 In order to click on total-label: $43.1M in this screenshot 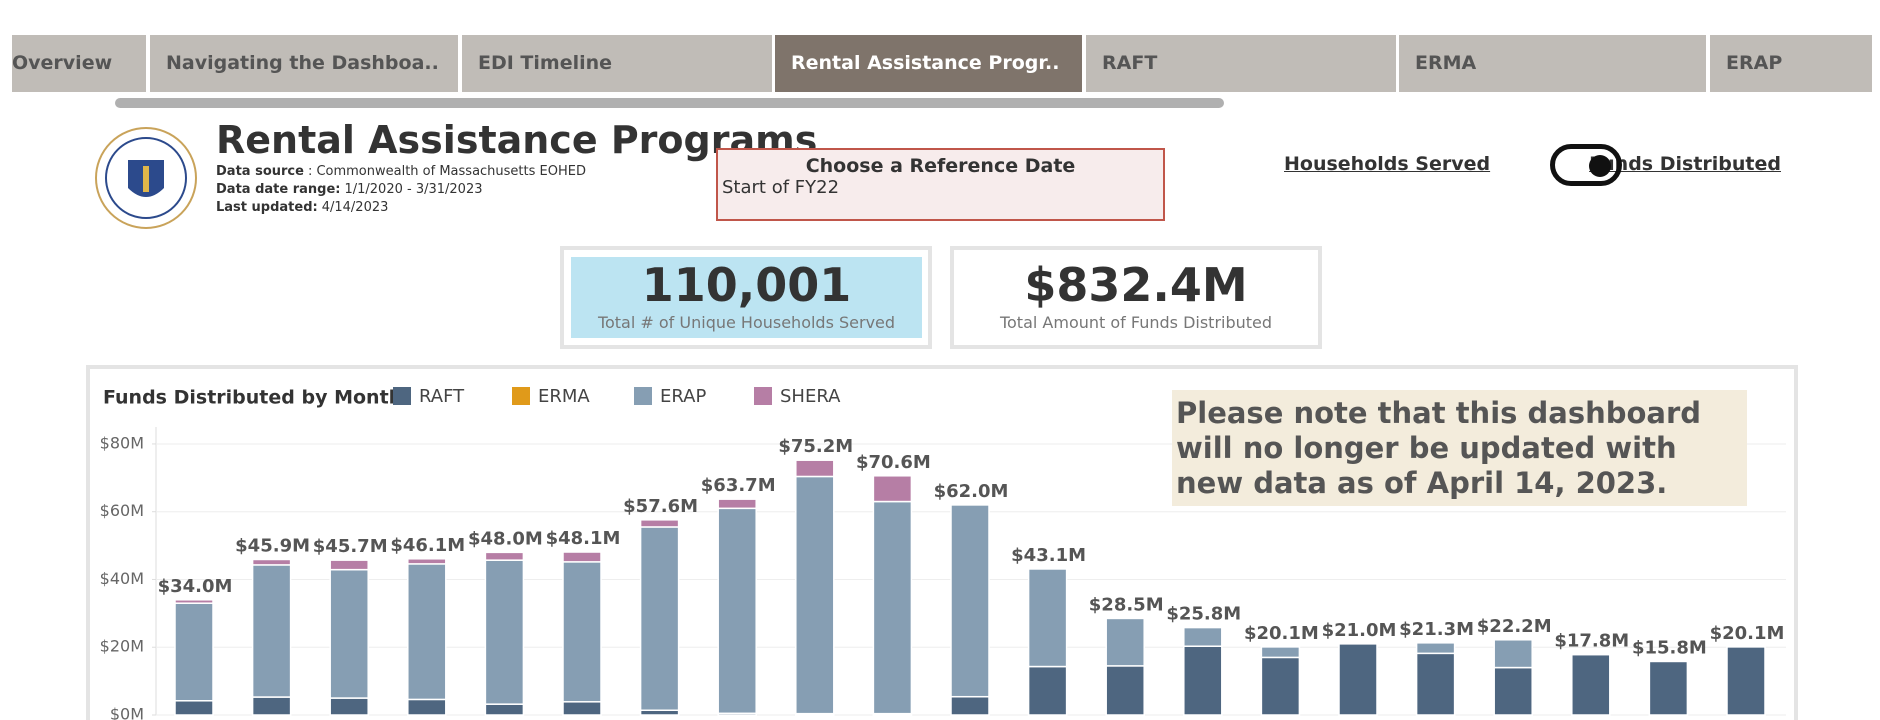, I will do `click(1048, 555)`.